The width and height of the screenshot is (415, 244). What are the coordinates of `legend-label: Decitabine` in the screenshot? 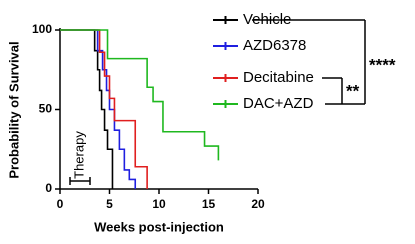 It's located at (278, 77).